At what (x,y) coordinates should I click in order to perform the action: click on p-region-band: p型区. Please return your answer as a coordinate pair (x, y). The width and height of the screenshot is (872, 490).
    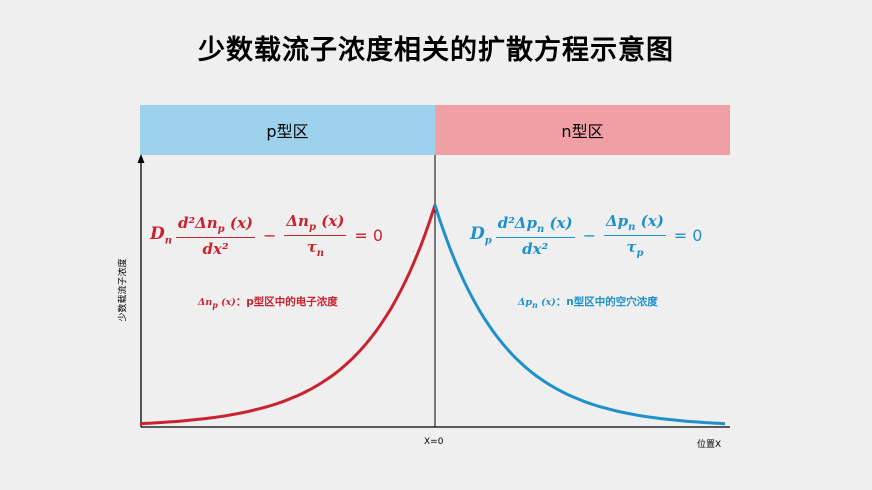
    Looking at the image, I should click on (287, 130).